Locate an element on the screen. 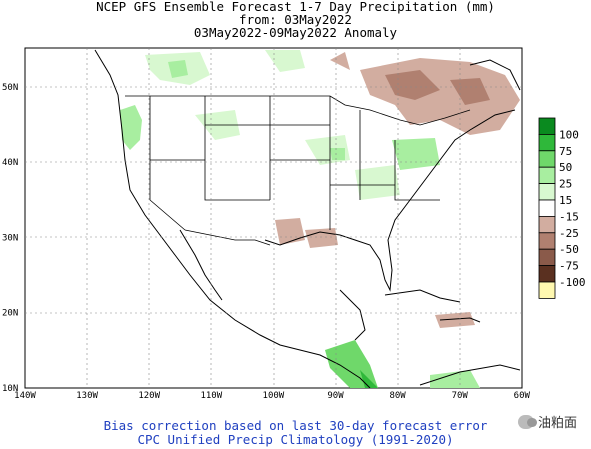 The image size is (591, 449). lon-tick-label: 110W is located at coordinates (211, 396).